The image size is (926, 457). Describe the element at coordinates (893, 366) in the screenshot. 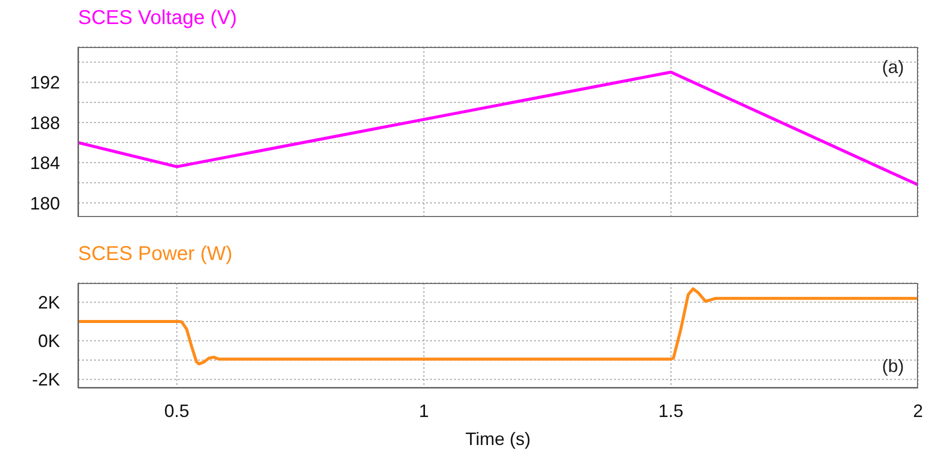

I see `annotation: (b)` at that location.